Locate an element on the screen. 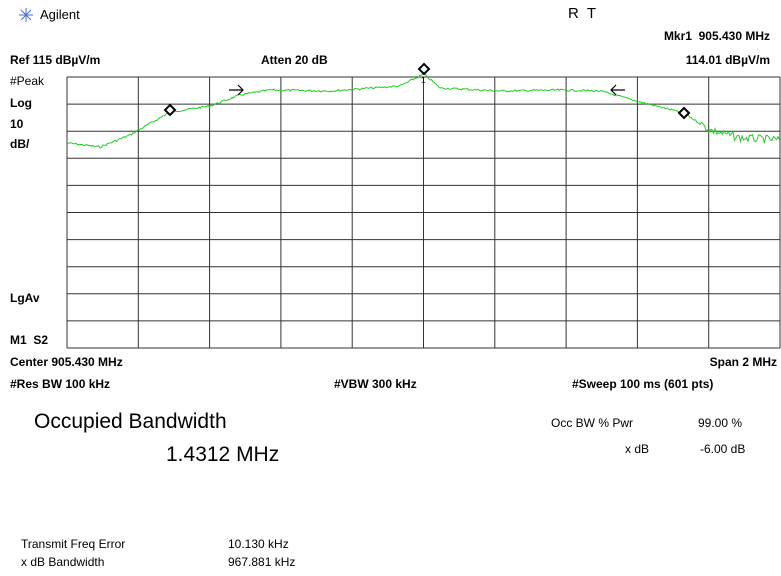  span: Span 2 MHz is located at coordinates (743, 362).